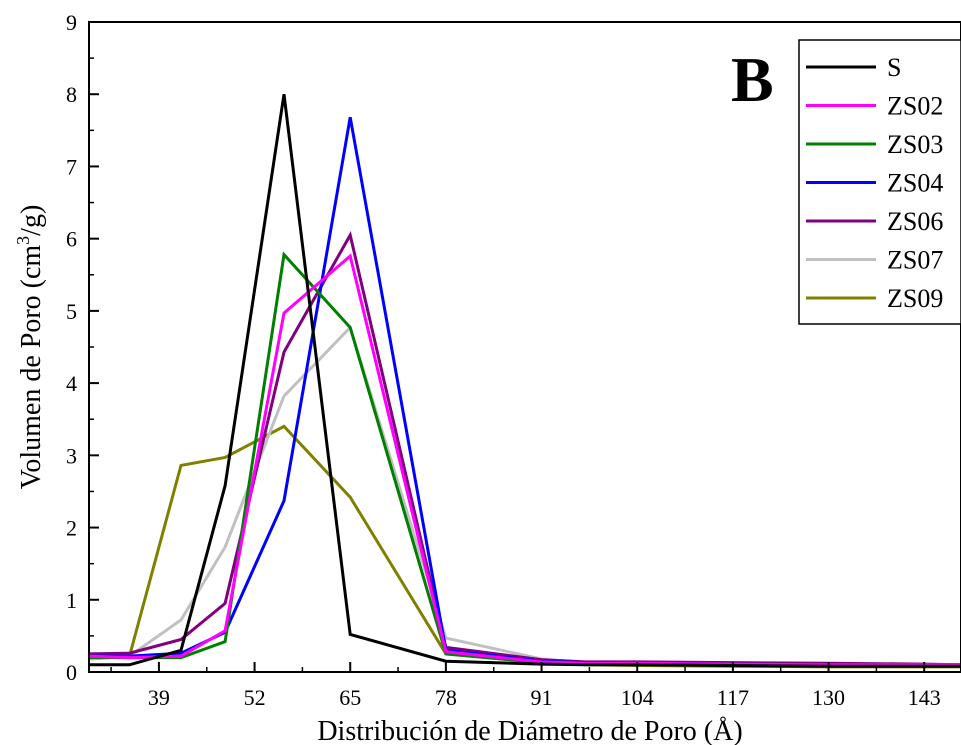 This screenshot has height=745, width=961. I want to click on y-axis-label-suffix: /g), so click(31, 220).